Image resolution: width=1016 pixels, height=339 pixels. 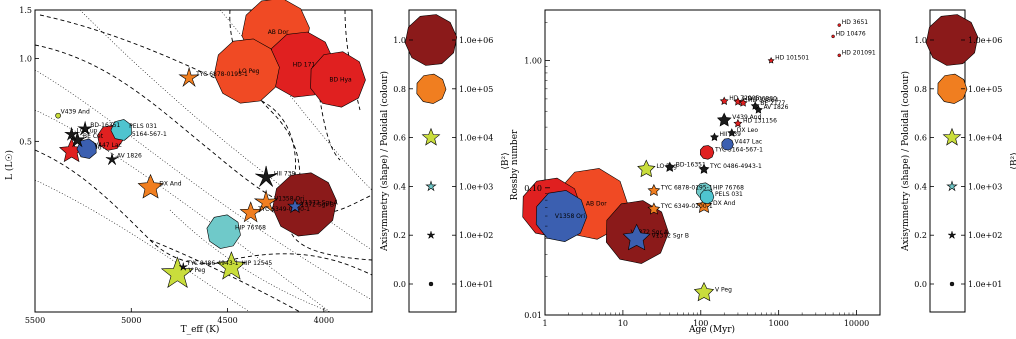 What do you see at coordinates (506, 160) in the screenshot?
I see `legend-rlabel: ⟨B²⟩` at bounding box center [506, 160].